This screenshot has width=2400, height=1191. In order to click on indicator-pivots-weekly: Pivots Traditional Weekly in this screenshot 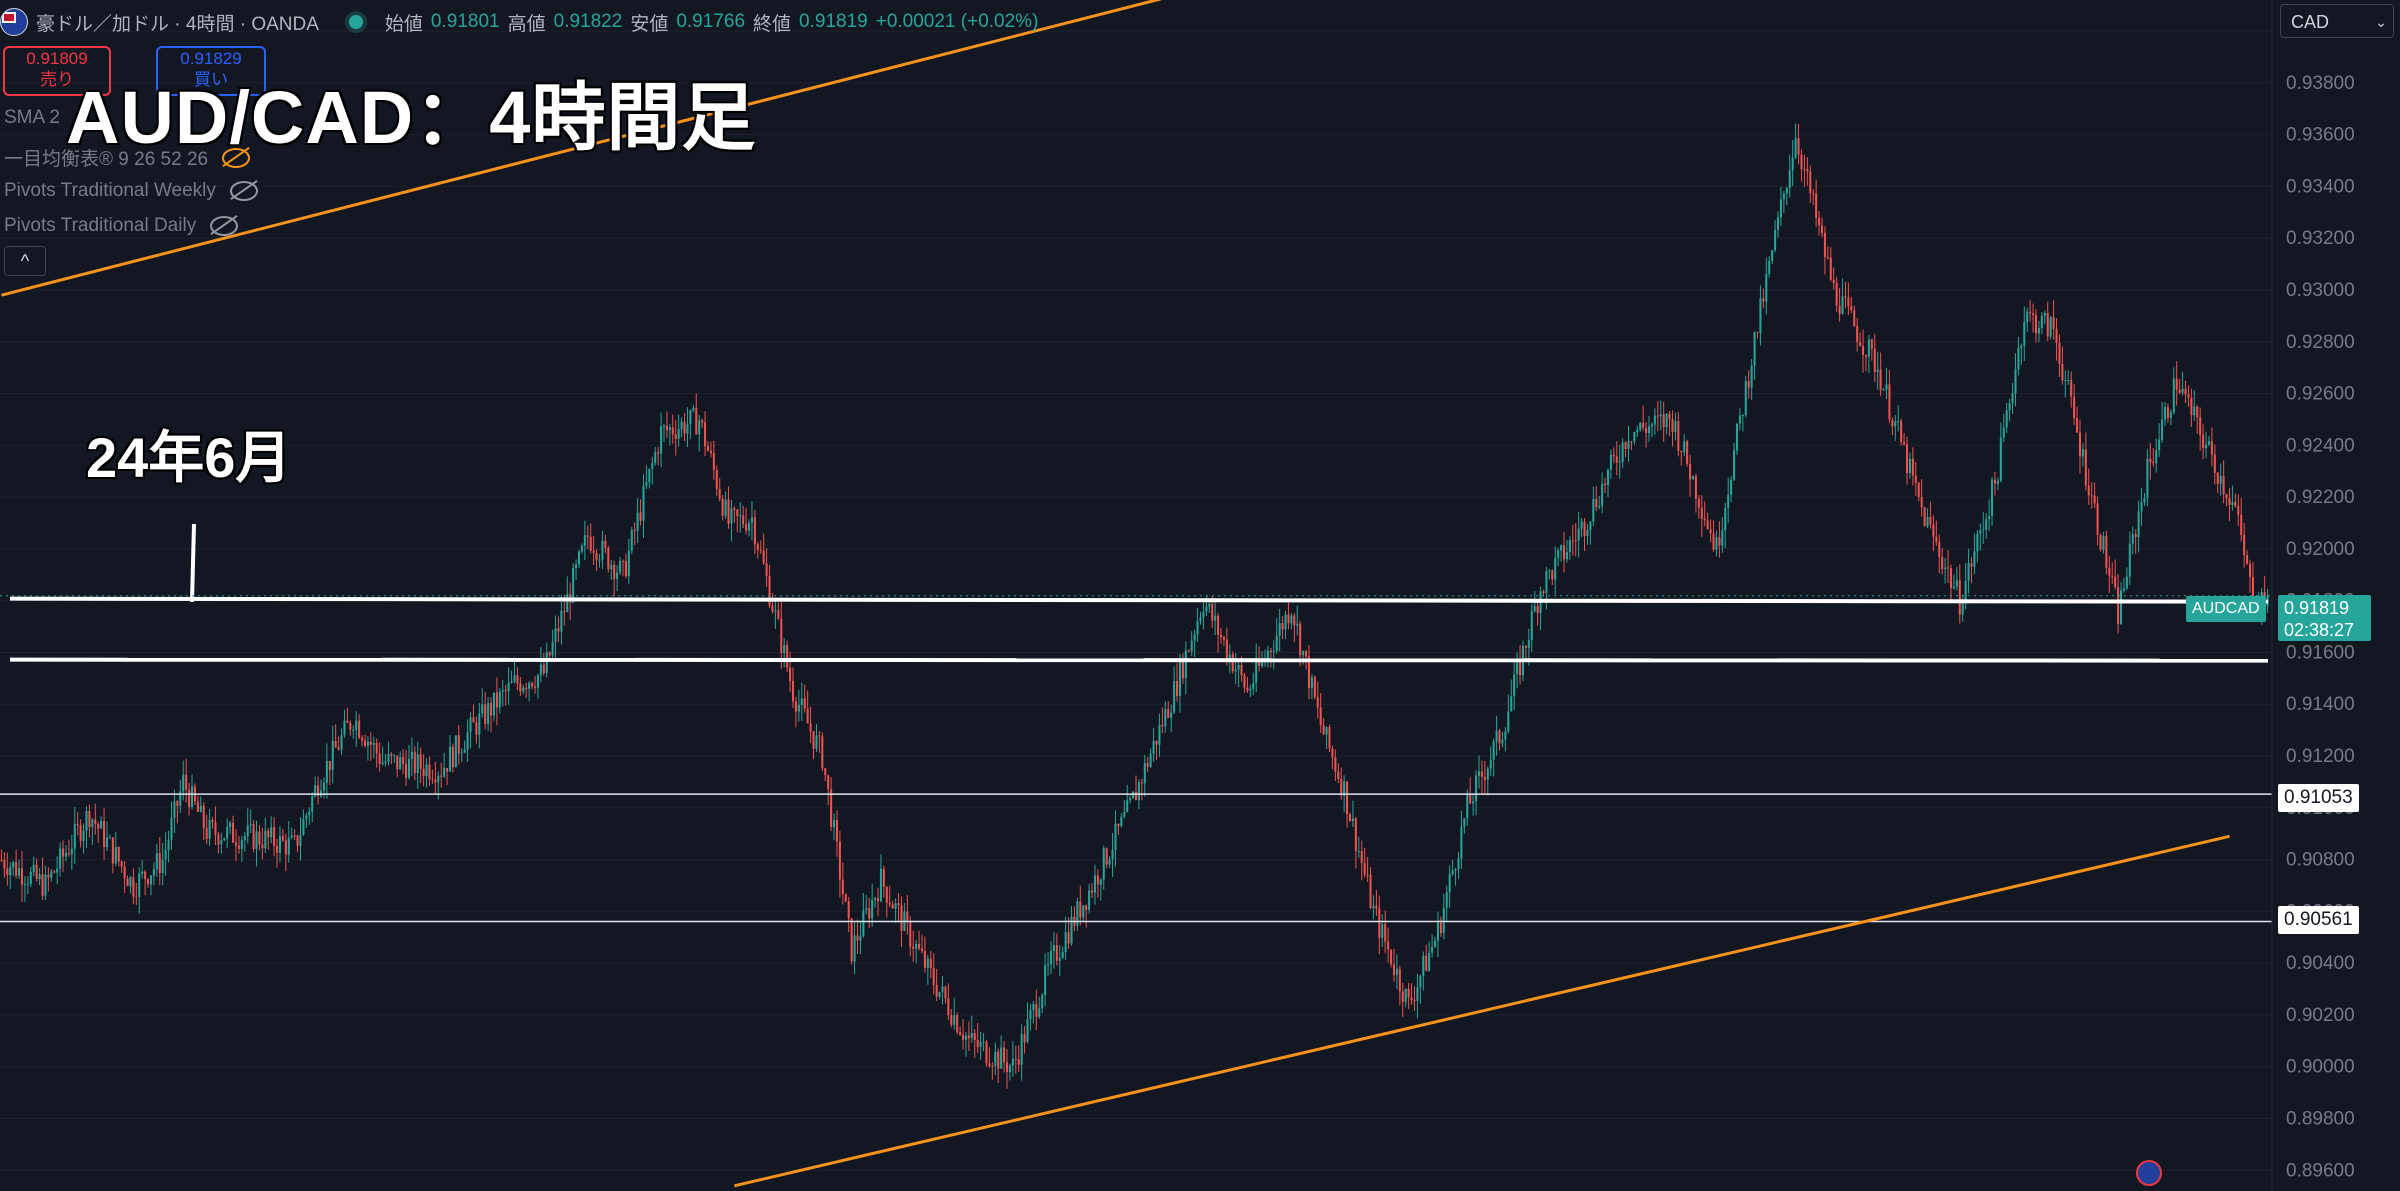, I will do `click(131, 191)`.